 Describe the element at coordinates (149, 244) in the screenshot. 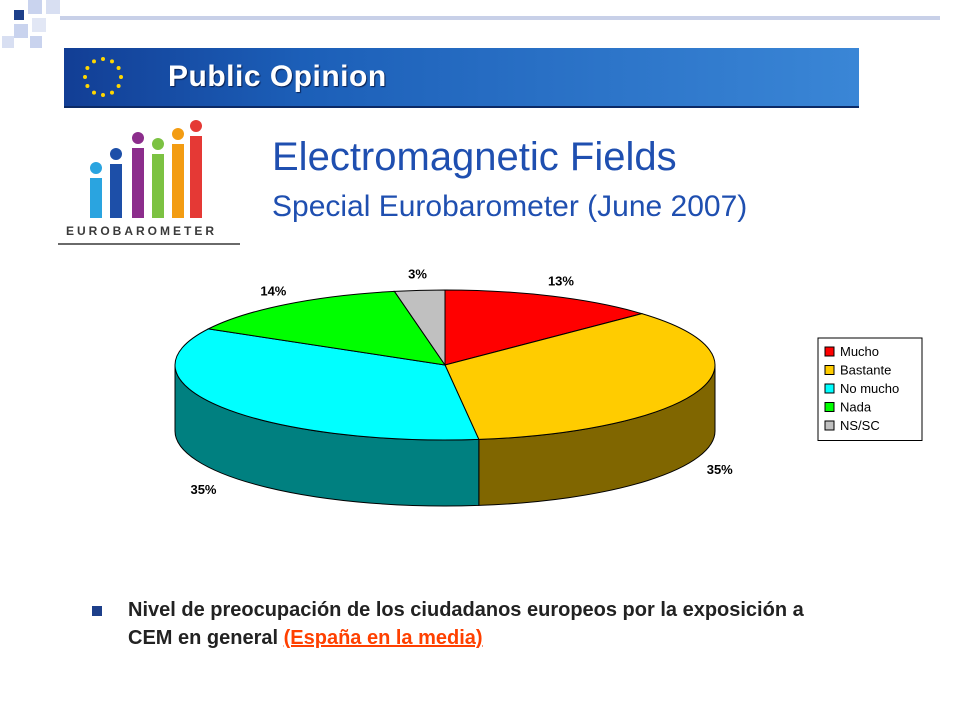

I see `logo-underline` at that location.